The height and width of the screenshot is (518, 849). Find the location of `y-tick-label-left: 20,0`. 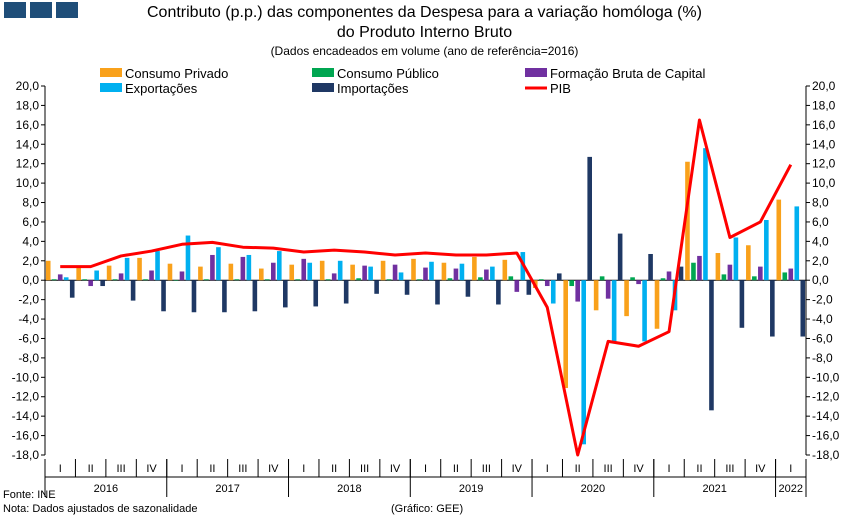

y-tick-label-left: 20,0 is located at coordinates (28, 86).